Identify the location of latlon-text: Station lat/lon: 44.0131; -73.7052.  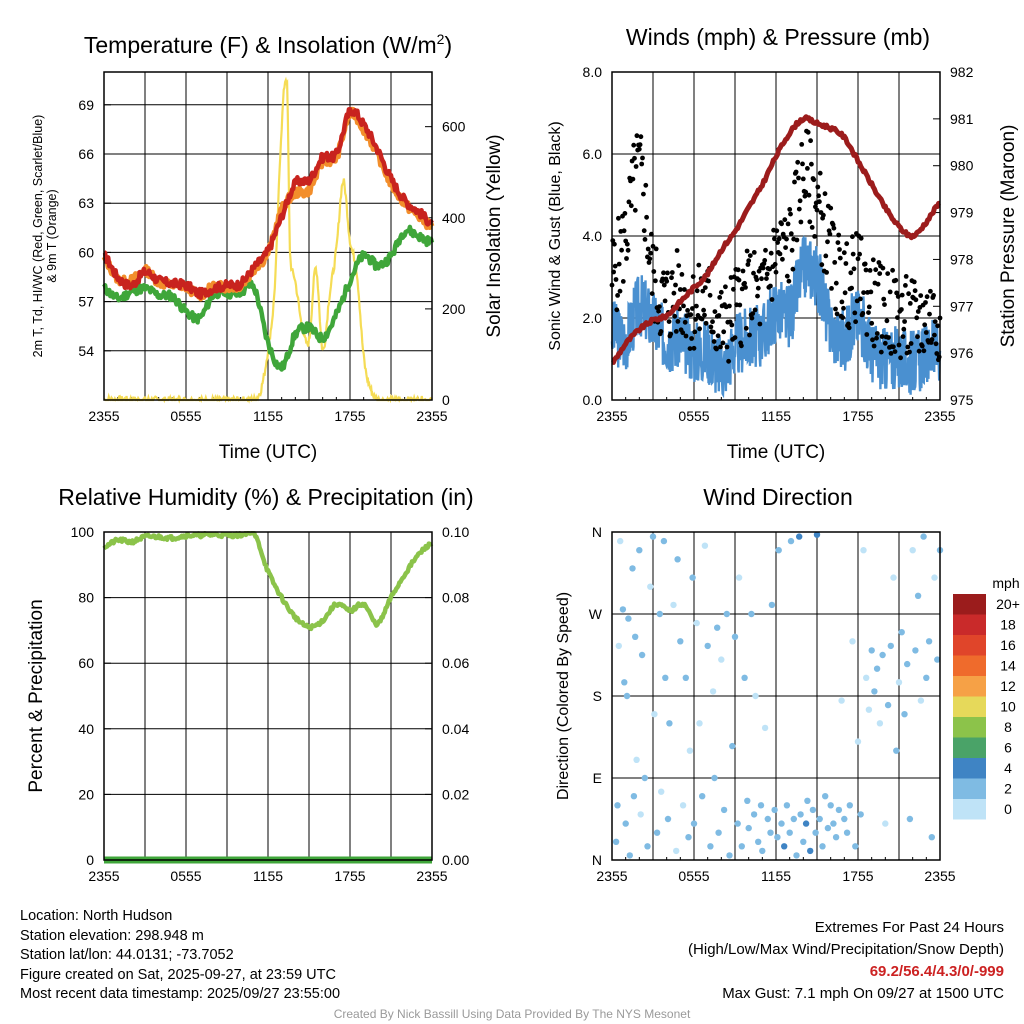
(127, 955).